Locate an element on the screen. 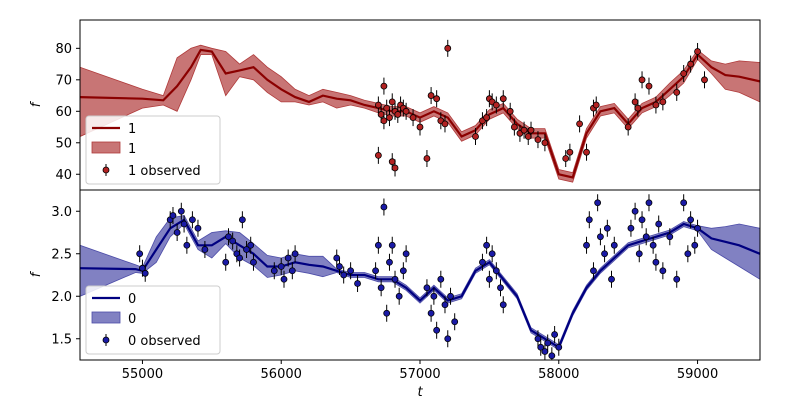 Image resolution: width=800 pixels, height=404 pixels. x-tick-label: 59000 is located at coordinates (697, 374).